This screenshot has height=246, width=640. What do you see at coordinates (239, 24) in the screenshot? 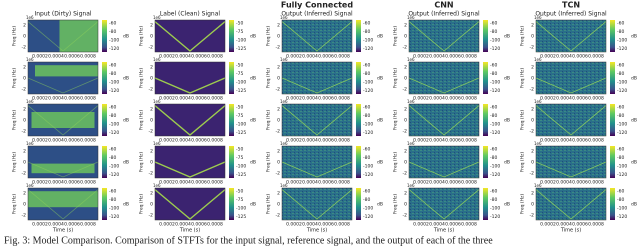
I see `colorbar-tick-label: -50` at bounding box center [239, 24].